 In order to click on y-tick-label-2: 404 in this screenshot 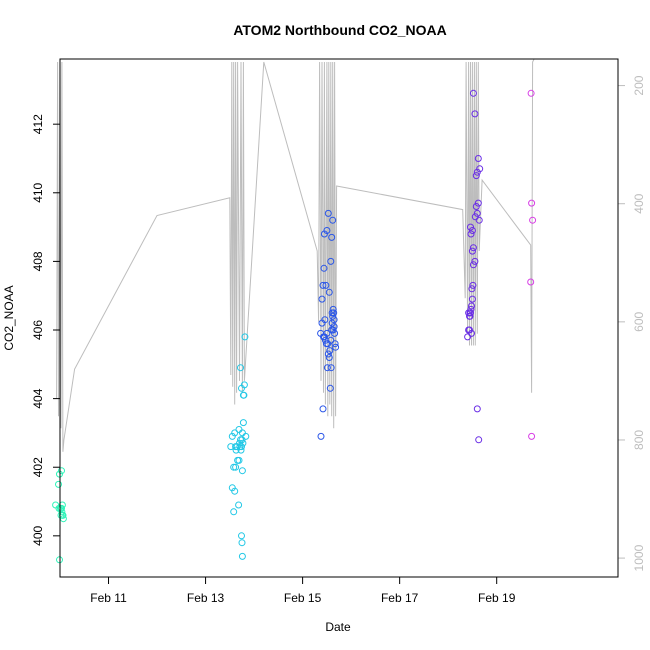, I will do `click(38, 398)`.